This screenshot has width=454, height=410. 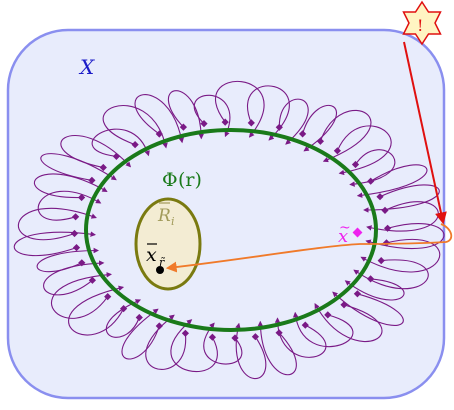 What do you see at coordinates (86, 67) in the screenshot?
I see `state-space-label: X` at bounding box center [86, 67].